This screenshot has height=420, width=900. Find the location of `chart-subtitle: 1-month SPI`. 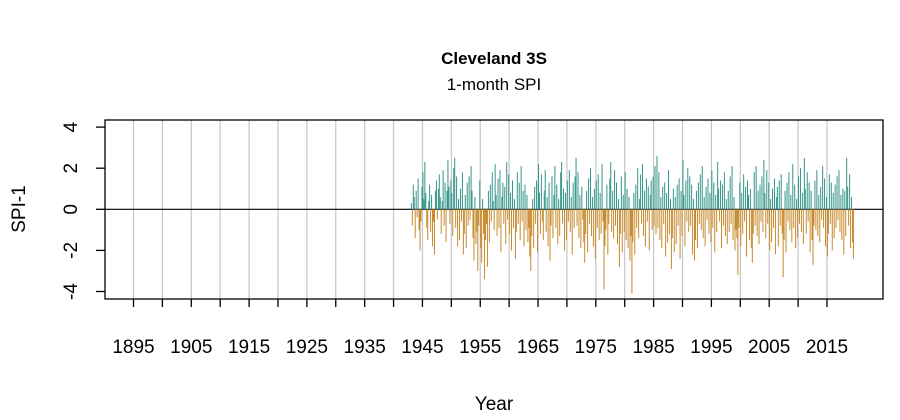

chart-subtitle: 1-month SPI is located at coordinates (494, 84).